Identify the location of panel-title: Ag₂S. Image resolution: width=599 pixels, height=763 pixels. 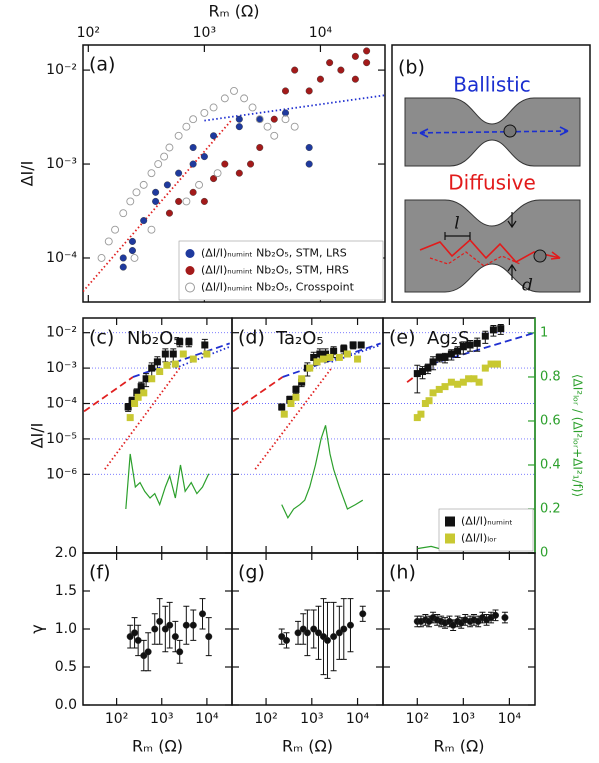
(448, 338).